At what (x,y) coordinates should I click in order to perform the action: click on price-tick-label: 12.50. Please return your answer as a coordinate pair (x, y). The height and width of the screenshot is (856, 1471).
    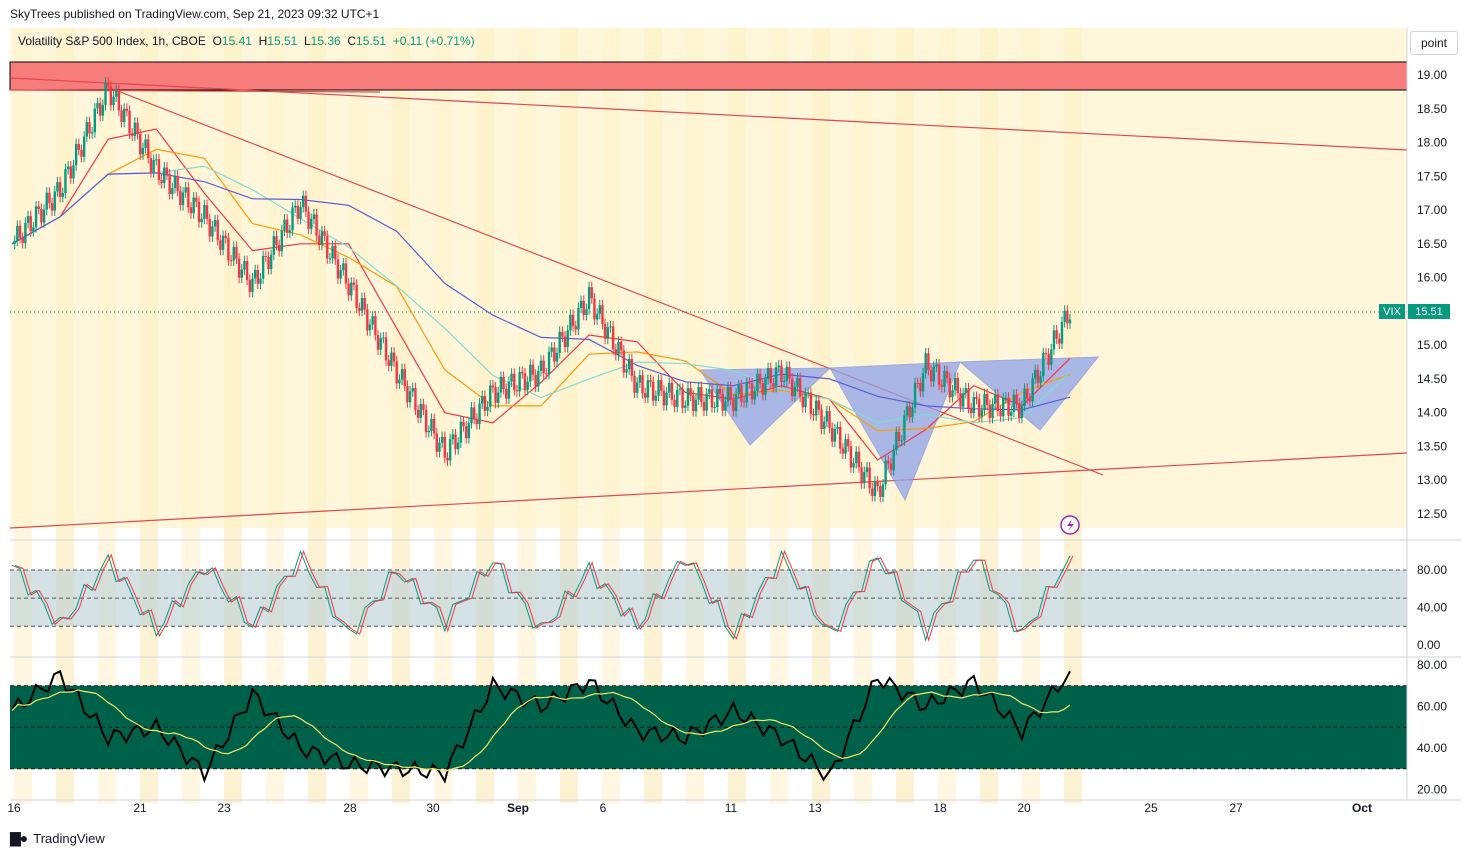
    Looking at the image, I should click on (1432, 514).